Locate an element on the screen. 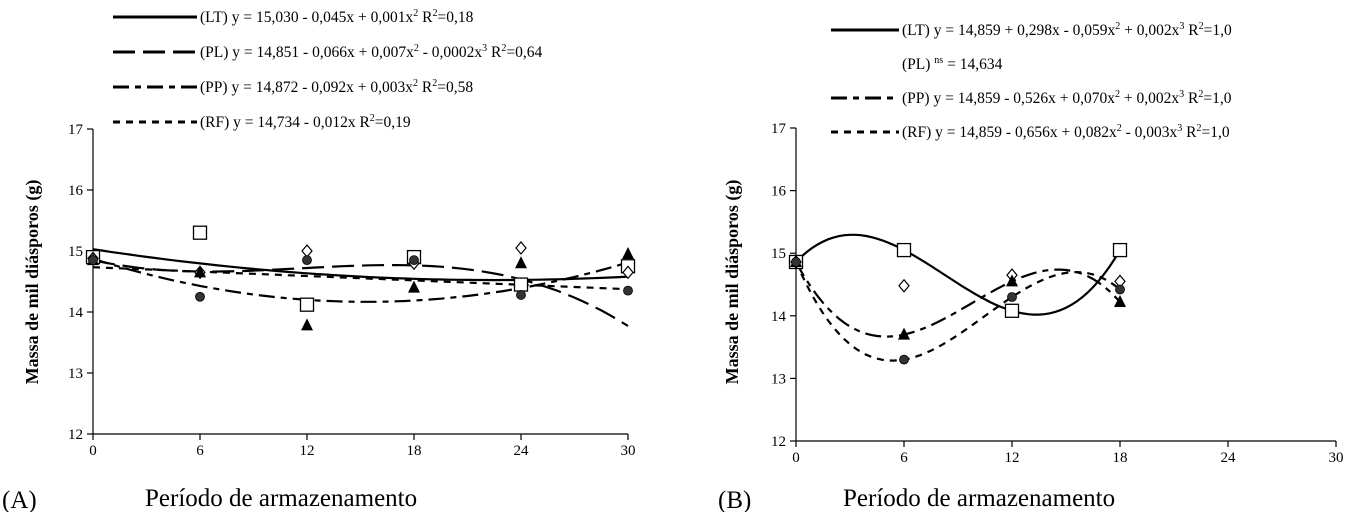 The width and height of the screenshot is (1351, 512). legend-equation: =0,64 is located at coordinates (524, 52).